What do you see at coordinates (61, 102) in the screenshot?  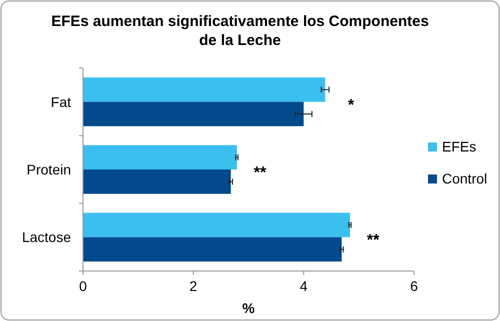 I see `y-tick-label: Fat` at bounding box center [61, 102].